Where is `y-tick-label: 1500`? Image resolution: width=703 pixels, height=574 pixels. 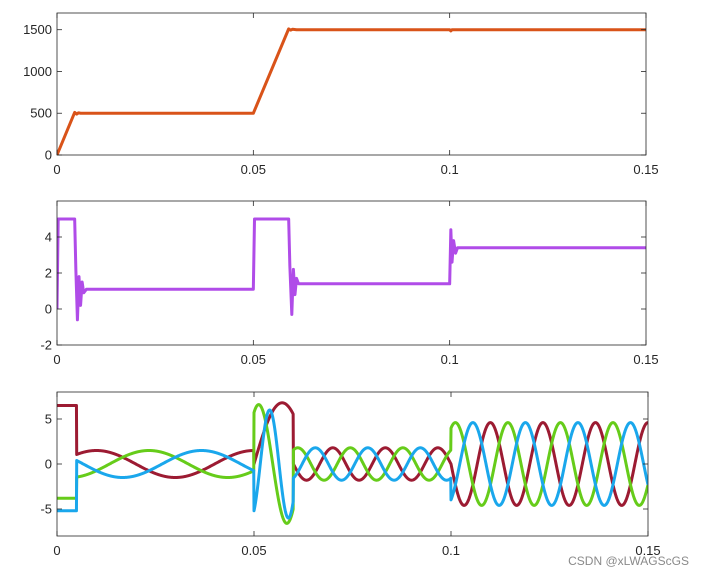
y-tick-label: 1500 is located at coordinates (37, 29).